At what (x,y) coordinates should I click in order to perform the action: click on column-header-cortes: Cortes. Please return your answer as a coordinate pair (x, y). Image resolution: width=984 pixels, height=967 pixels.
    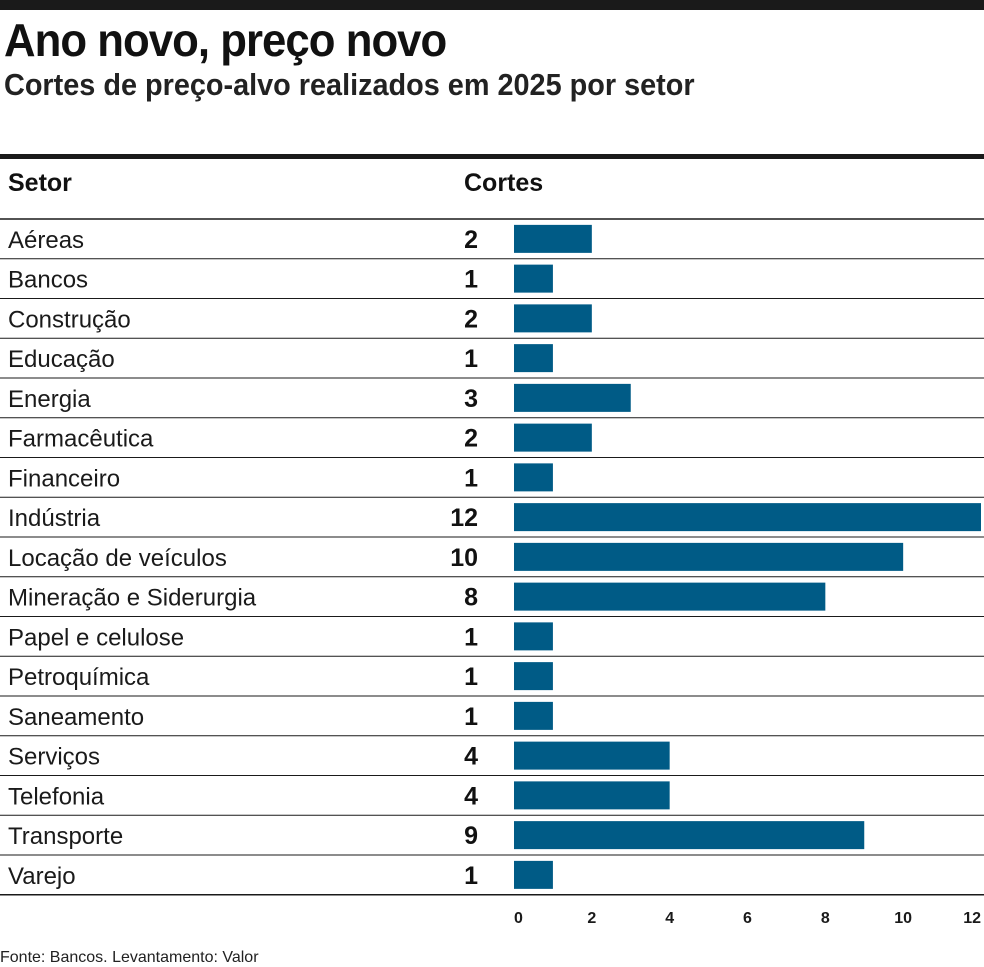
    Looking at the image, I should click on (504, 183).